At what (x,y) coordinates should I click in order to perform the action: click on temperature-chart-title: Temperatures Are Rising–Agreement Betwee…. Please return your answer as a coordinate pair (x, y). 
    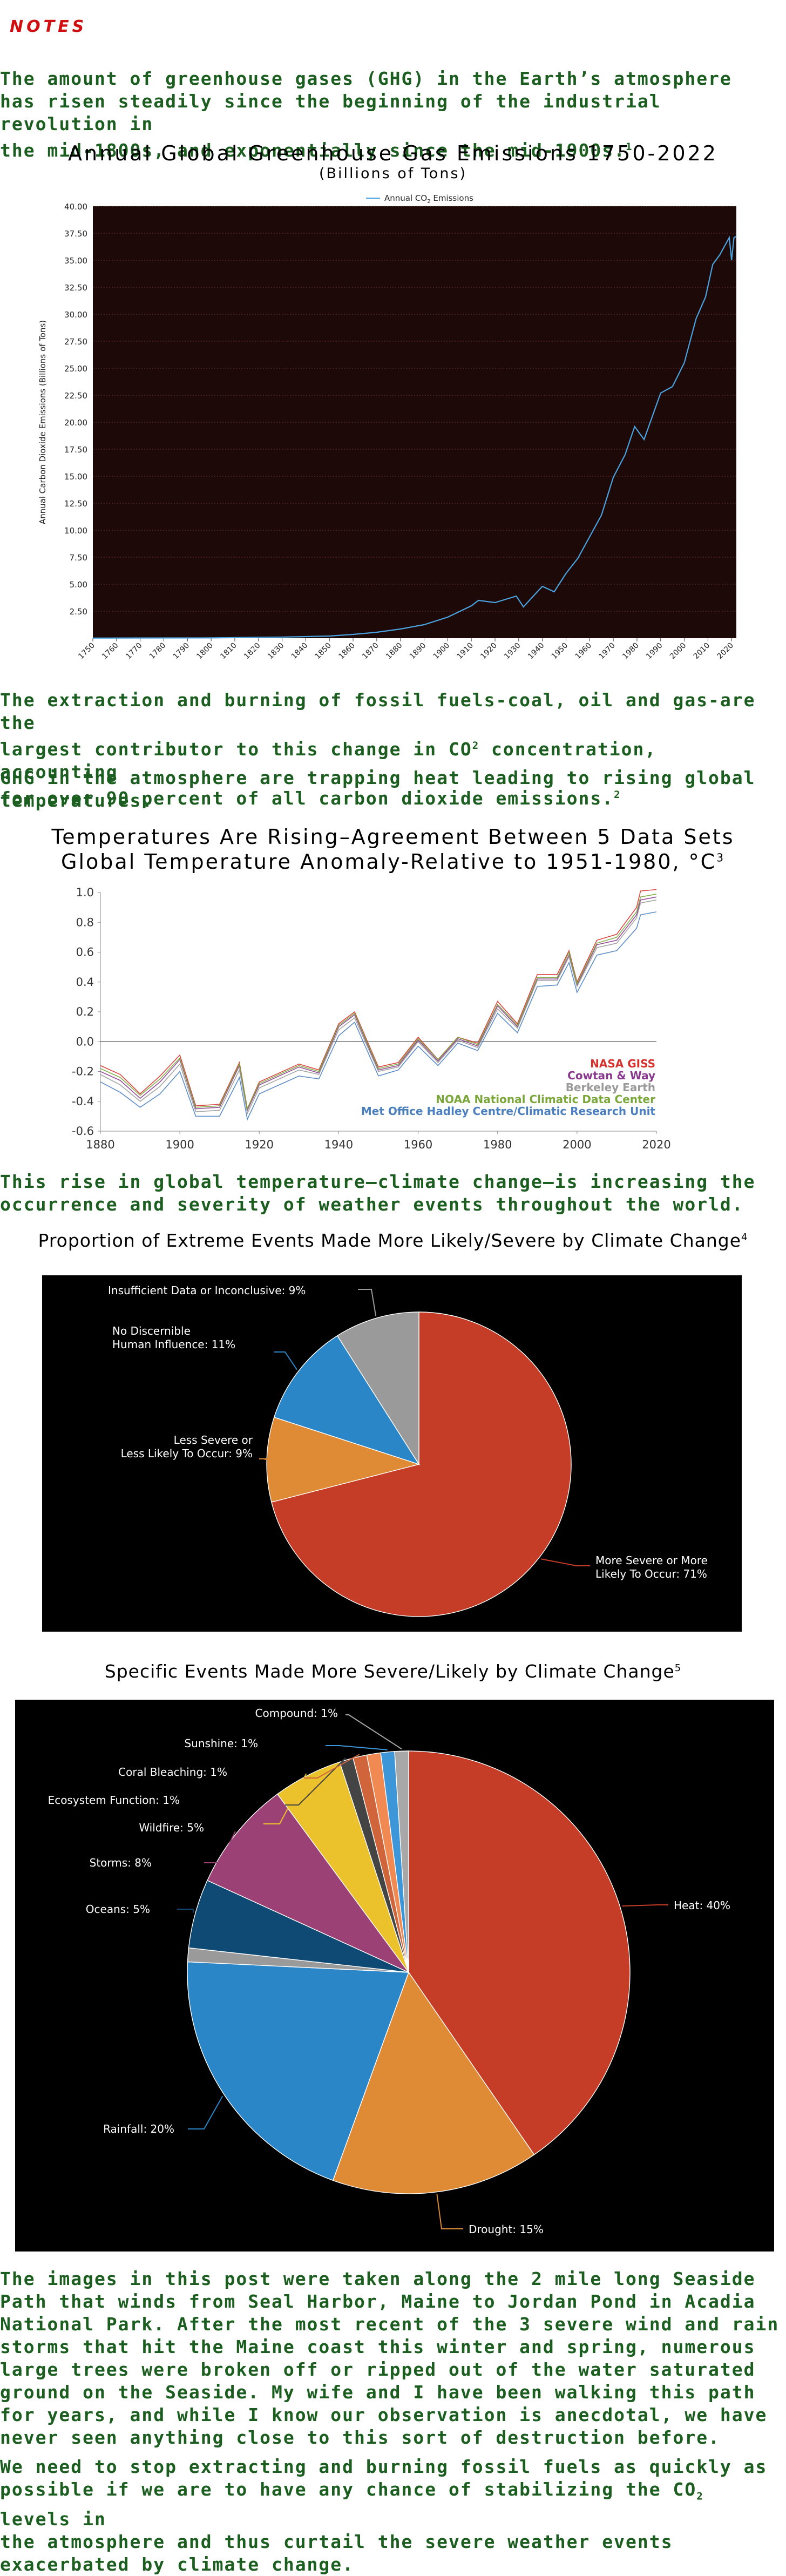
    Looking at the image, I should click on (393, 837).